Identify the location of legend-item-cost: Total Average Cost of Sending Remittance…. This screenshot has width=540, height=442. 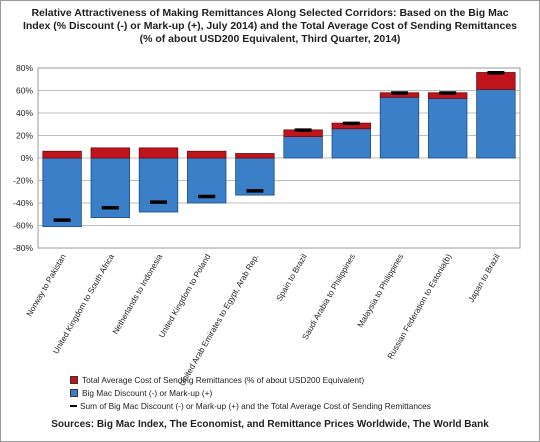
(250, 379).